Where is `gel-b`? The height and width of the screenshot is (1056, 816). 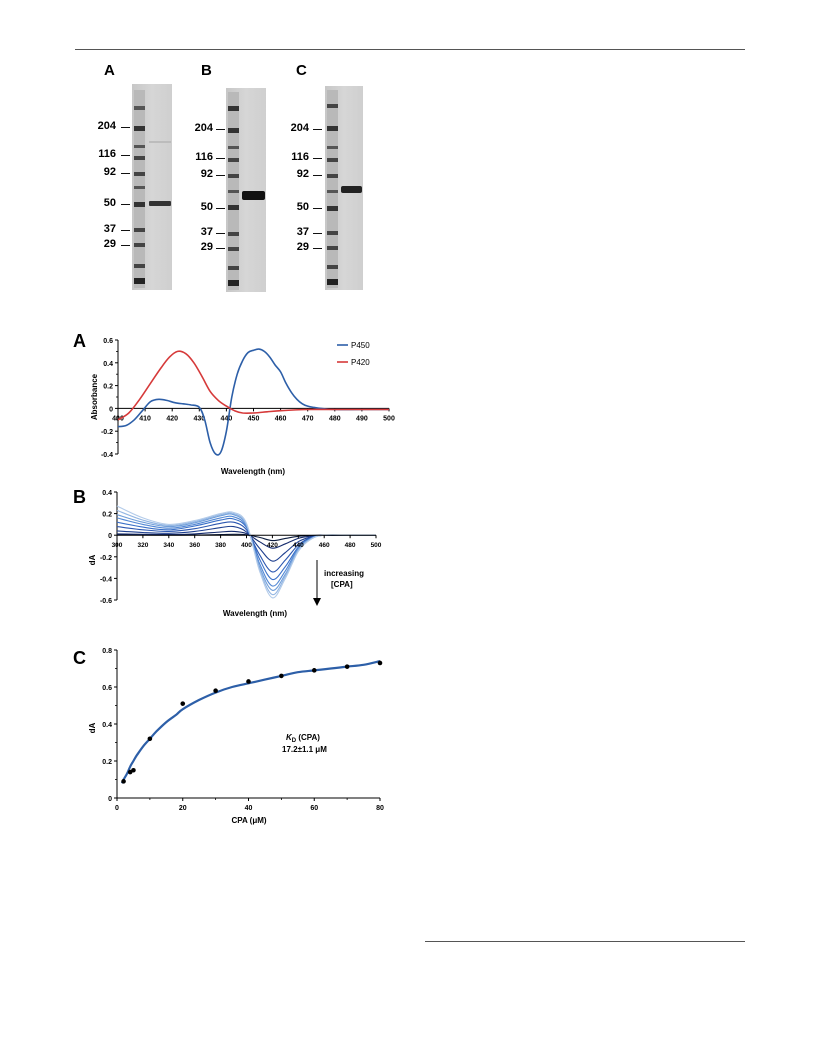
gel-b is located at coordinates (246, 190).